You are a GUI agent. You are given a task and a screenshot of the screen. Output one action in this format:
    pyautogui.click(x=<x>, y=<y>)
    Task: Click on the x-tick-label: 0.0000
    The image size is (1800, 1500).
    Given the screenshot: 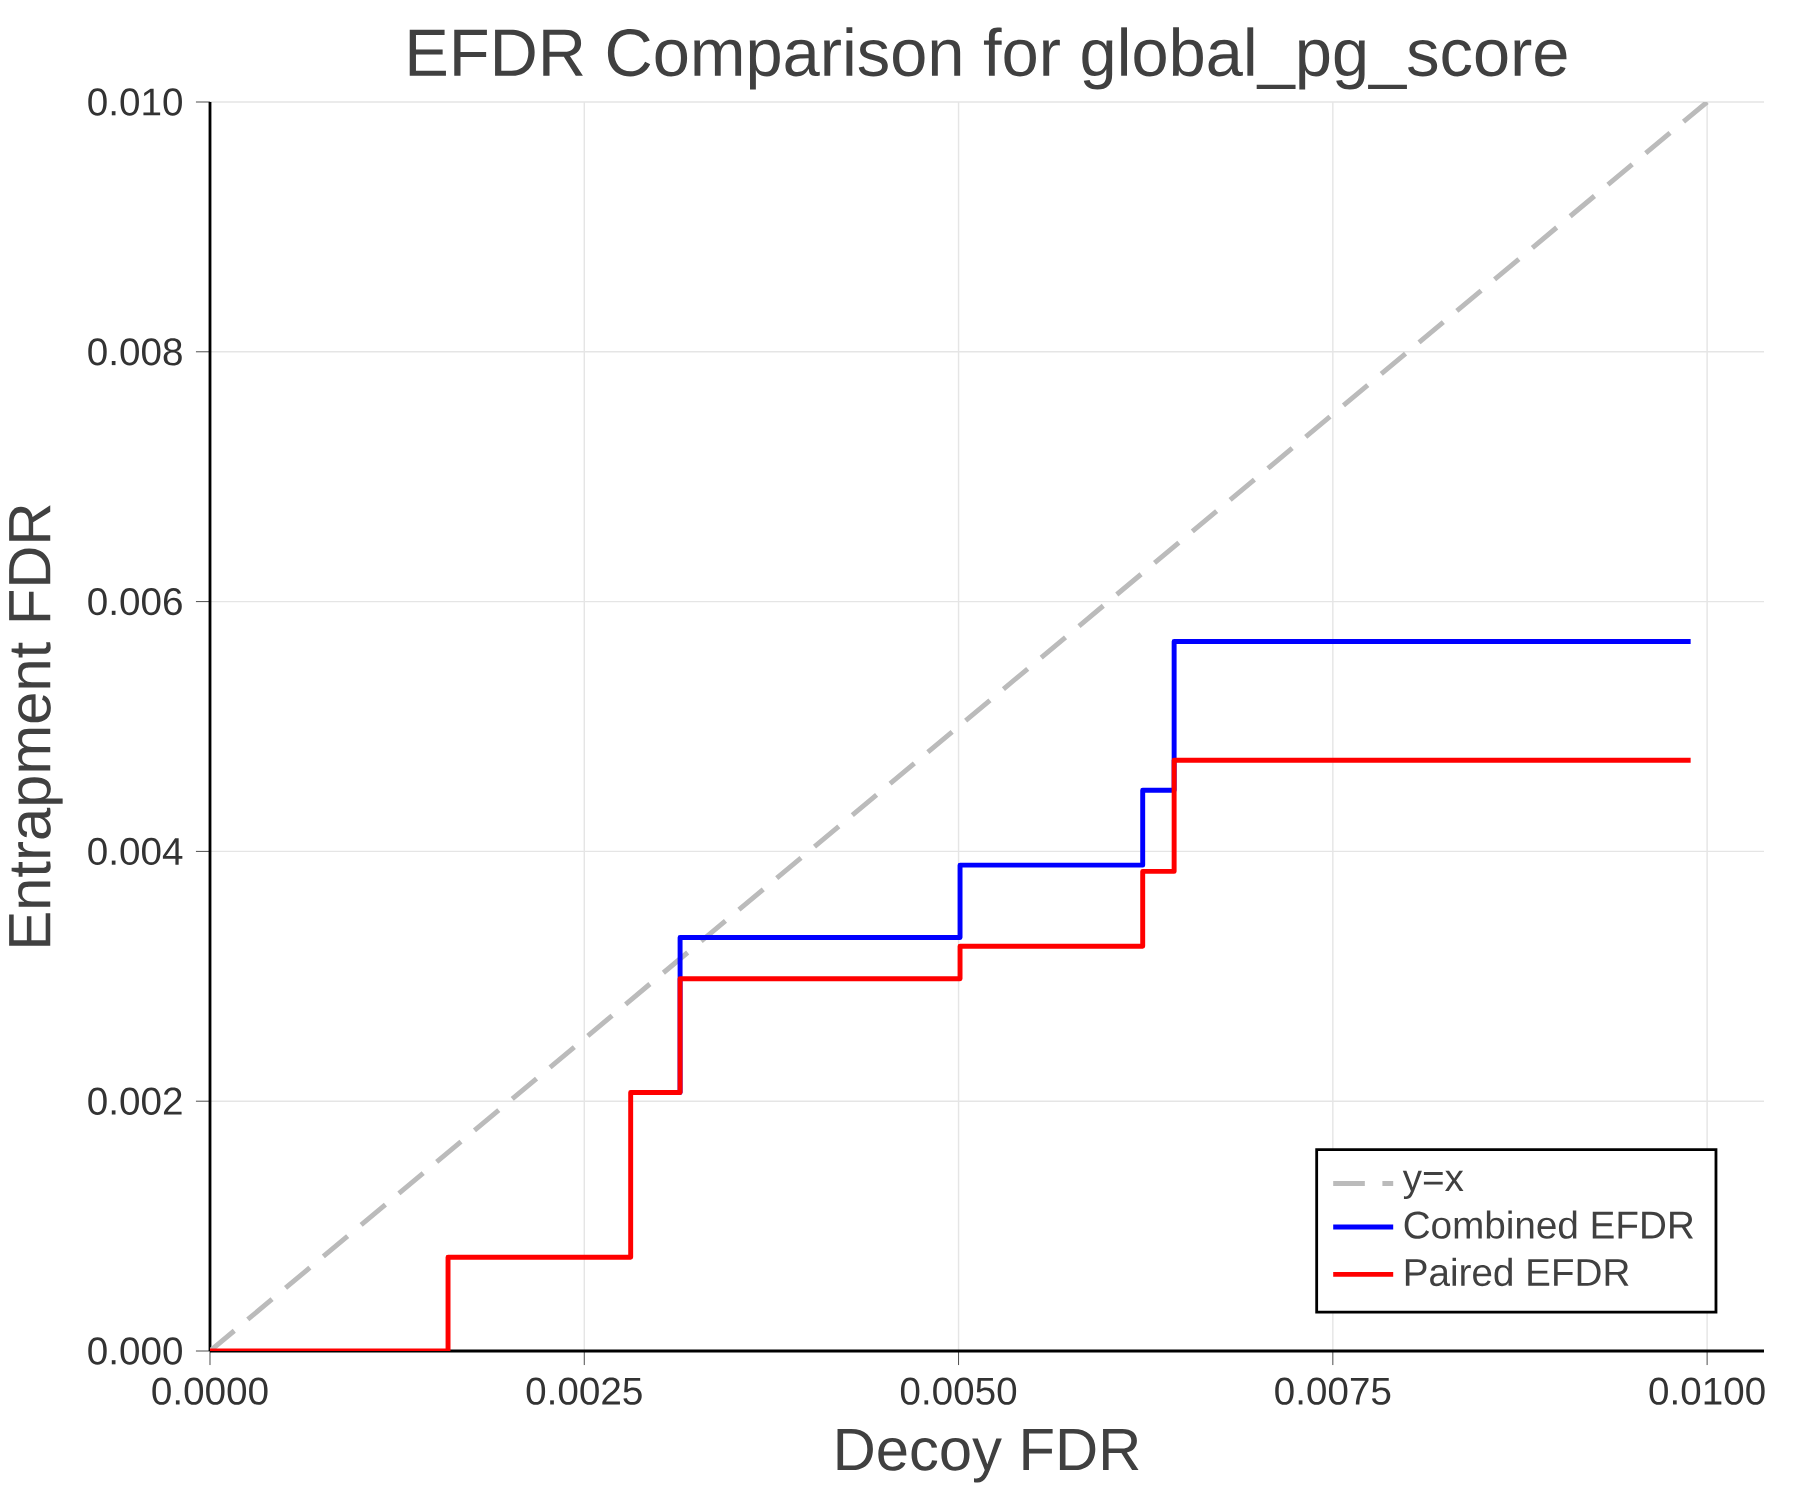 What is the action you would take?
    pyautogui.click(x=210, y=1391)
    